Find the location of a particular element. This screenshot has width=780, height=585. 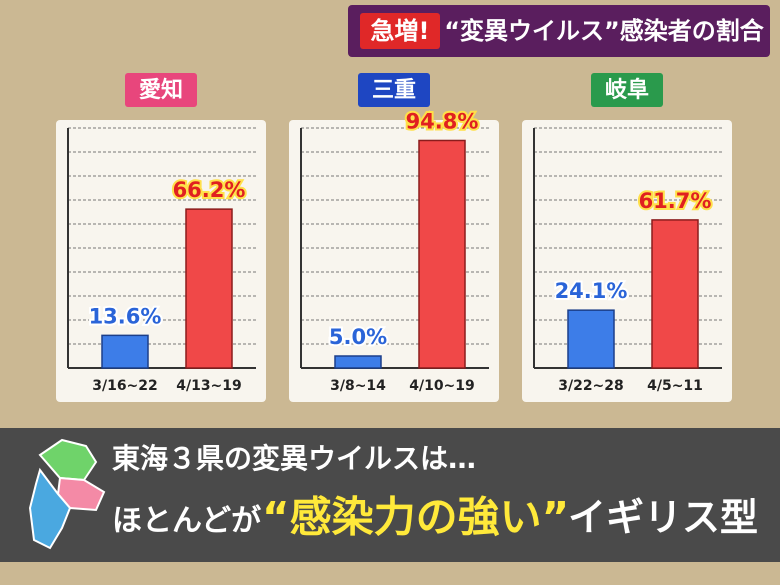

x-tick-label: 4/13~19 is located at coordinates (209, 386).